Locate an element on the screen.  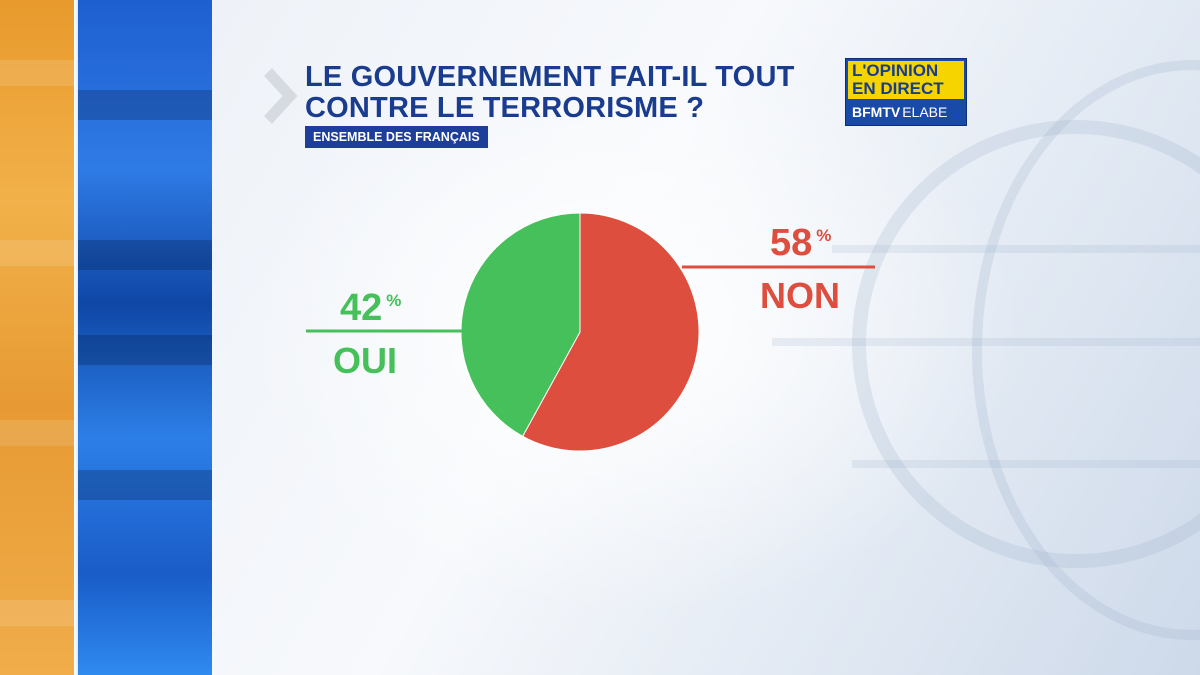
left-blue-strip is located at coordinates (145, 337).